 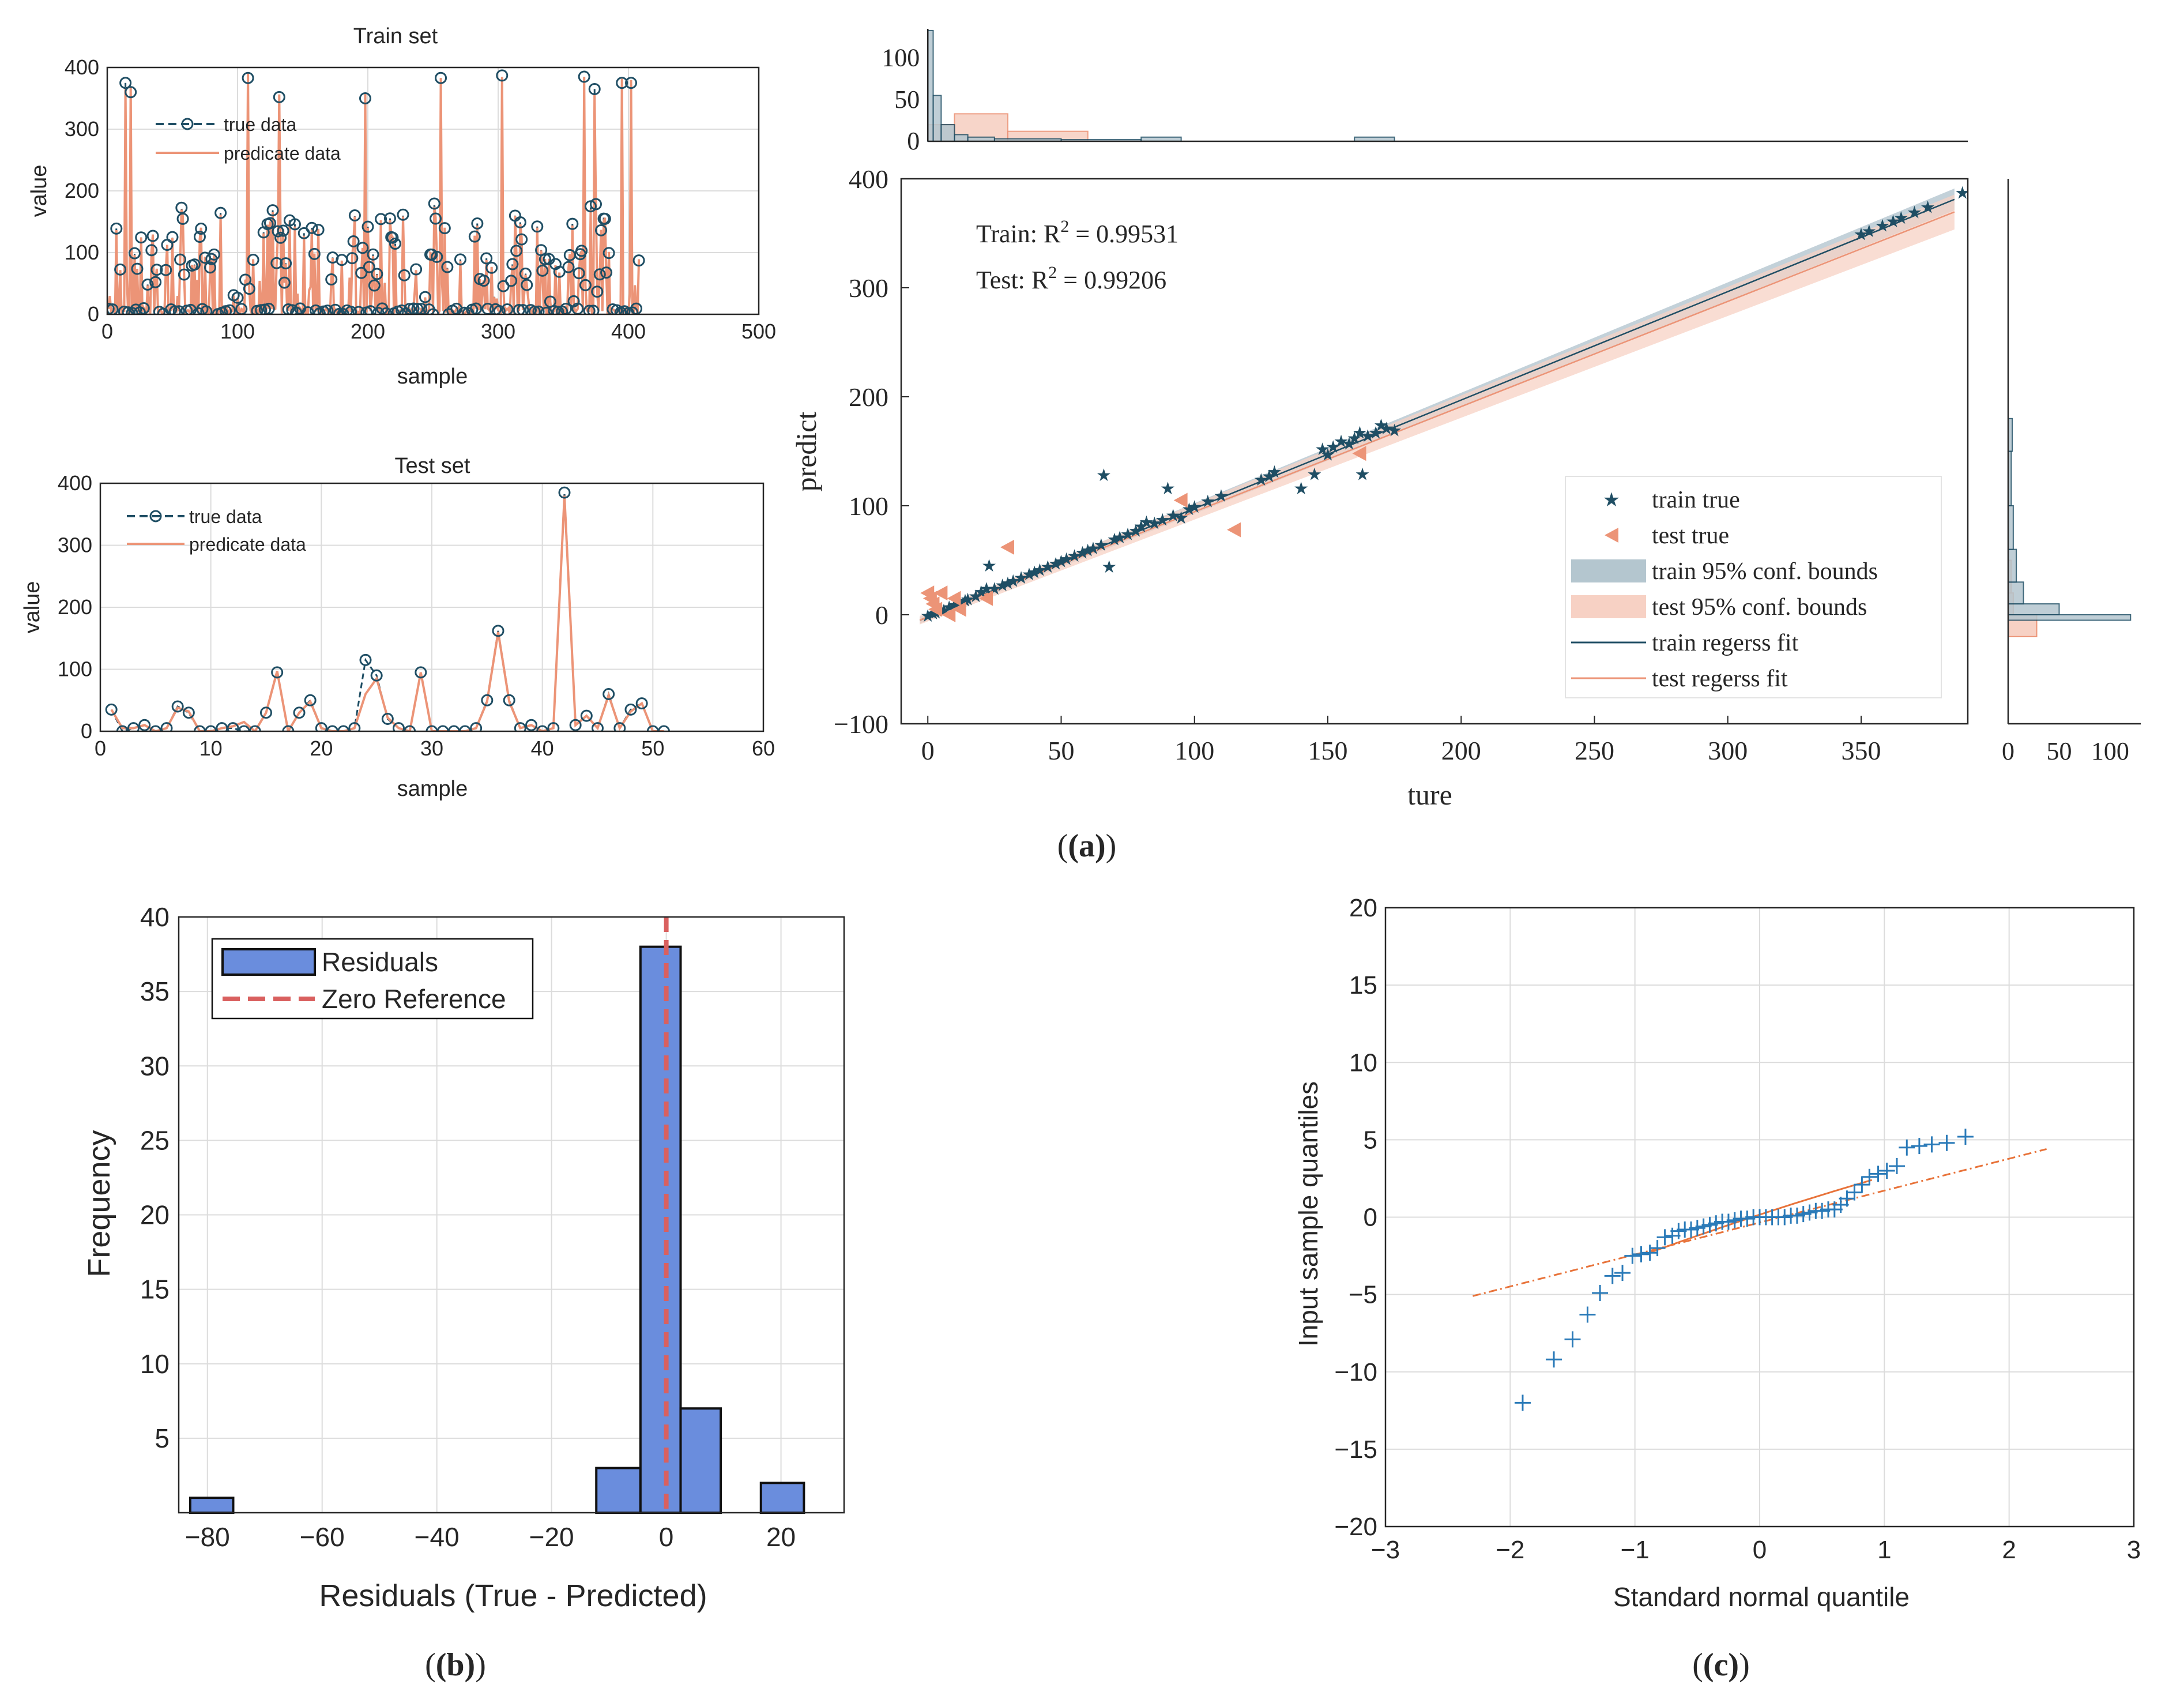 What do you see at coordinates (155, 1140) in the screenshot?
I see `resid-ytick-label: 25` at bounding box center [155, 1140].